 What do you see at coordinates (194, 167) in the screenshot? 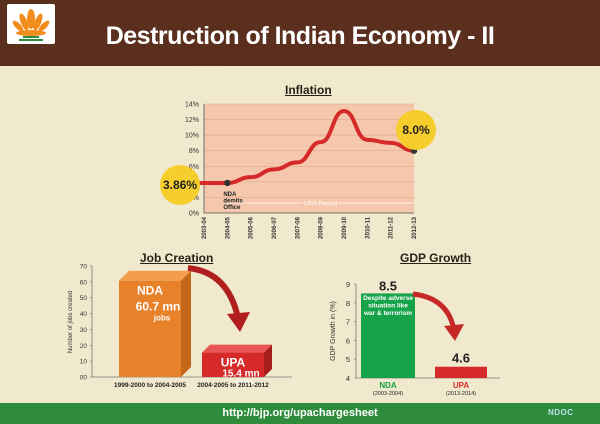
I see `y-tick-label: 6%` at bounding box center [194, 167].